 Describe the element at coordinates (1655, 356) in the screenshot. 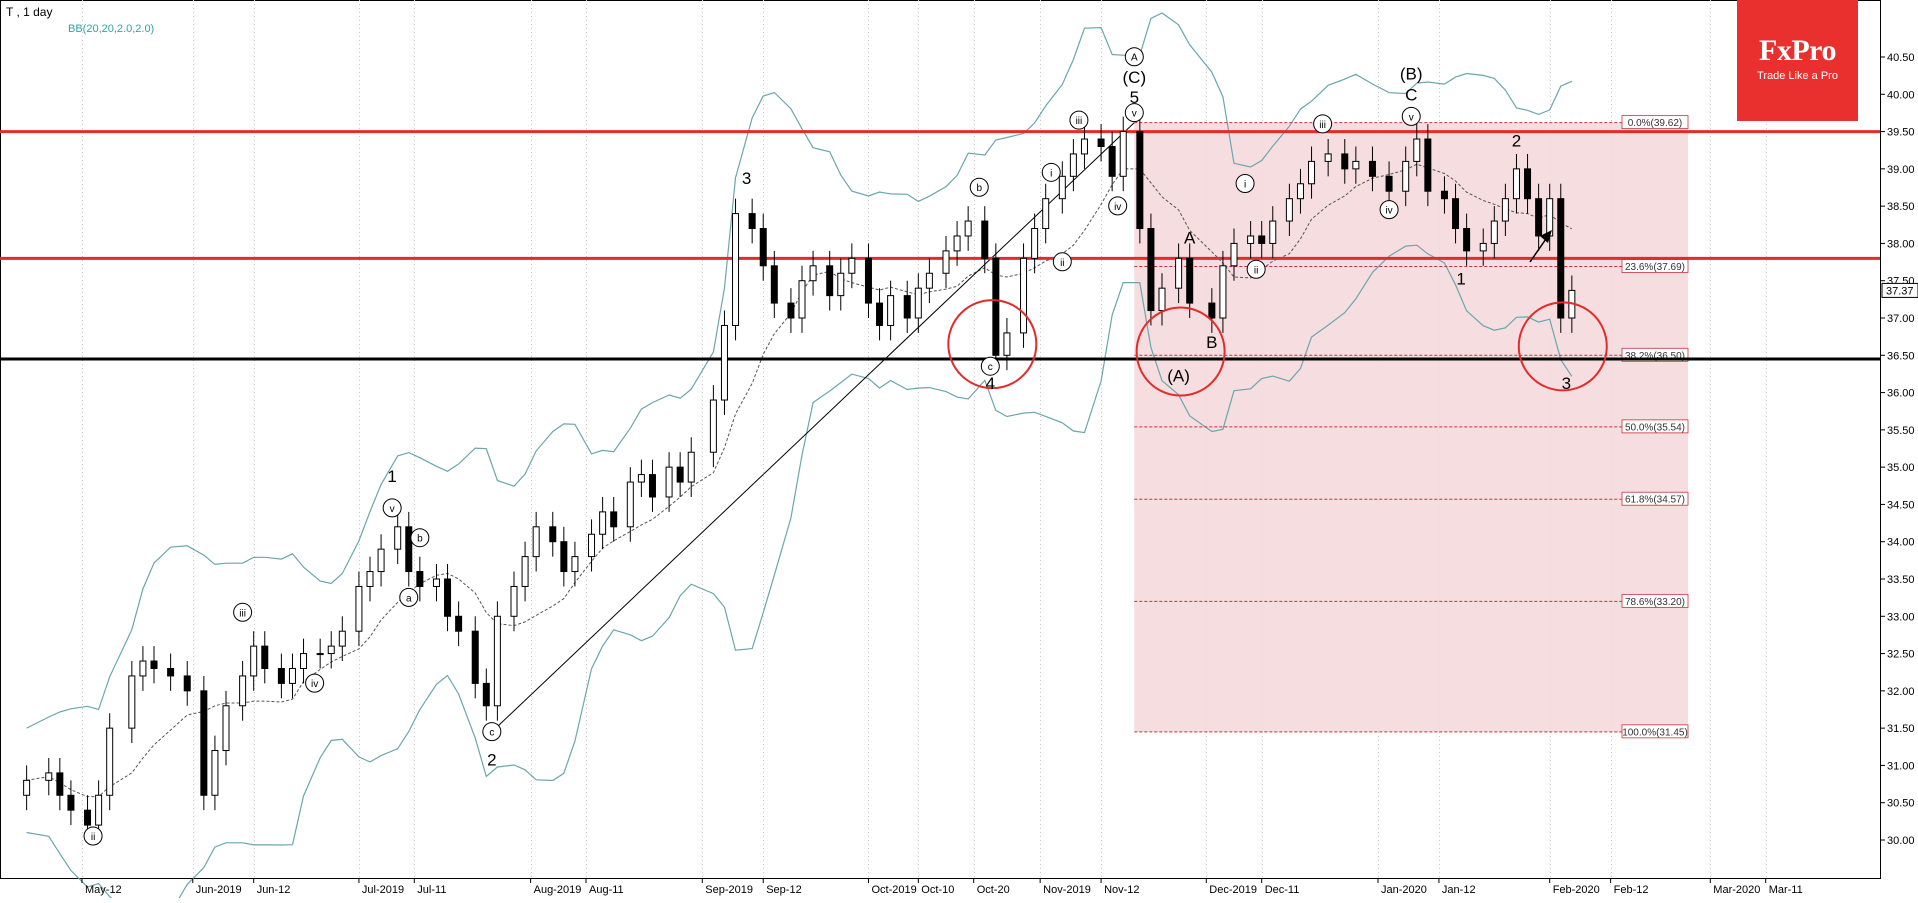

I see `fib-label: 38.2%(36.50)` at that location.